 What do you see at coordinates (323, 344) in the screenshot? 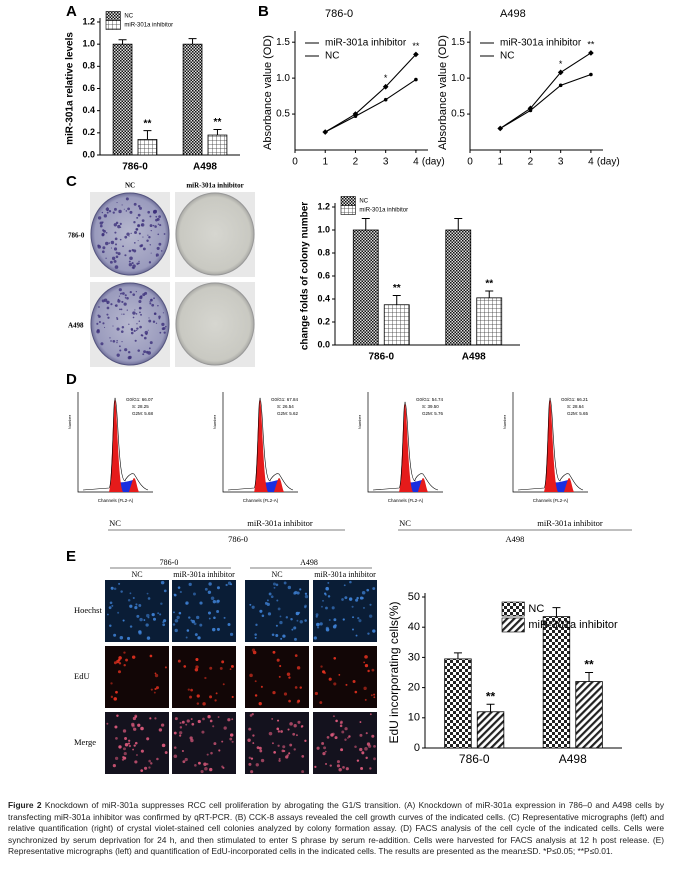
I see `y-tick-label: 0.0` at bounding box center [323, 344].